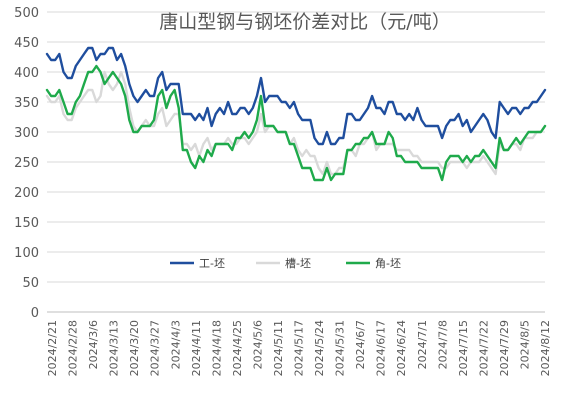 This screenshot has width=568, height=412. Describe the element at coordinates (196, 348) in the screenshot. I see `x-tick-label: 2024/4/11` at that location.